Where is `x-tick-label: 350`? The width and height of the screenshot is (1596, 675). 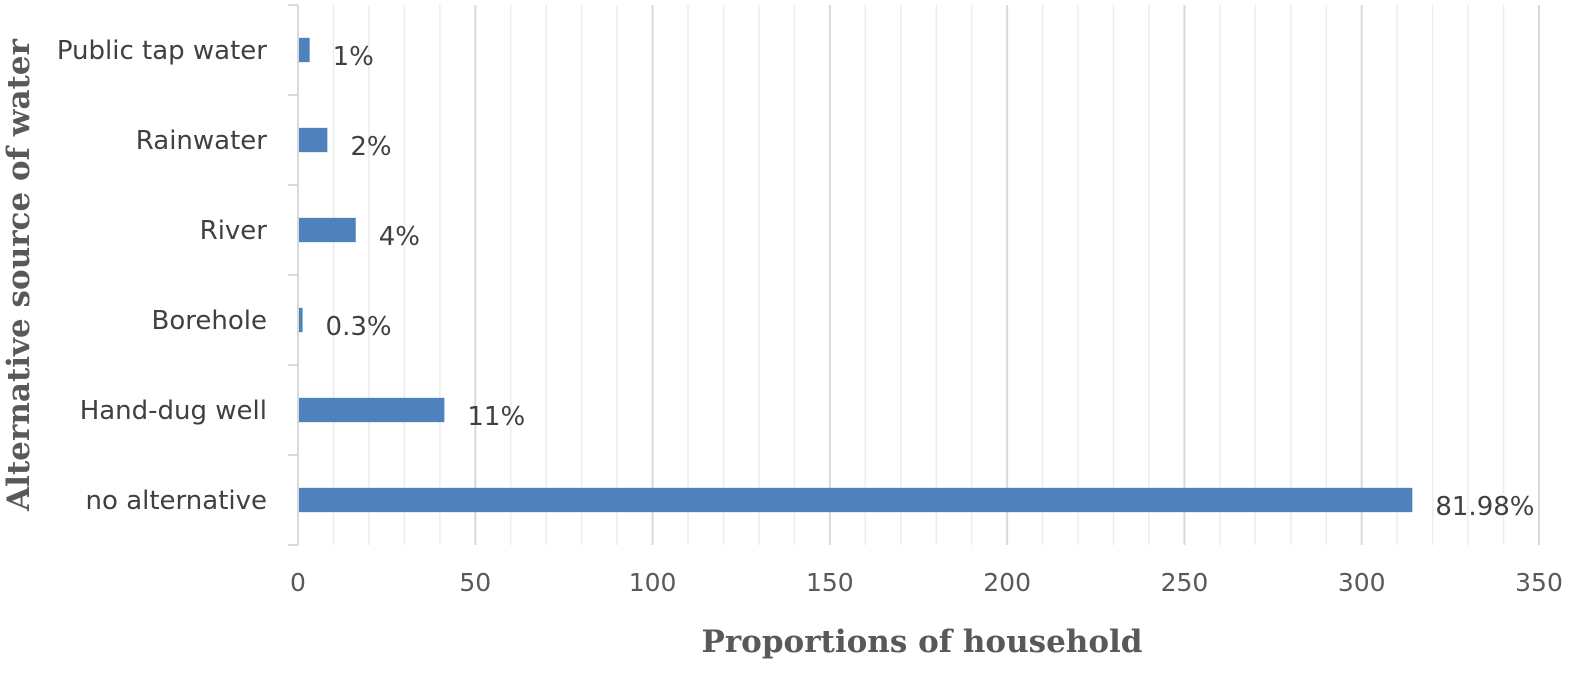
x-tick-label: 350 is located at coordinates (1539, 582).